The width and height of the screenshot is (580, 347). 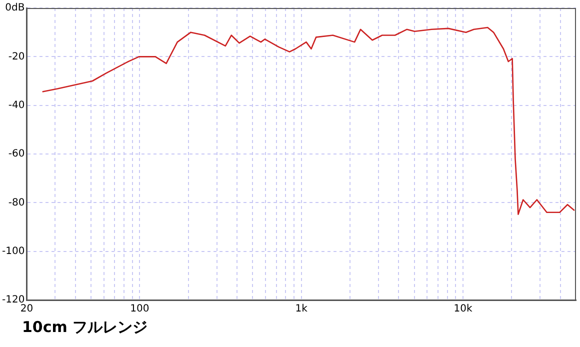 What do you see at coordinates (16, 154) in the screenshot?
I see `y-tick-label: -60` at bounding box center [16, 154].